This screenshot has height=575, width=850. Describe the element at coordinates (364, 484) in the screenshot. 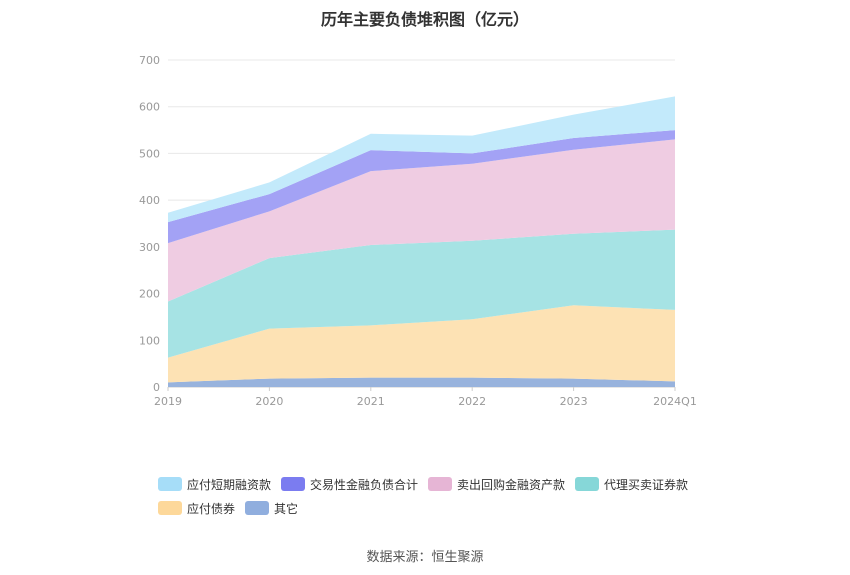

I see `legend-label: 交易性金融负债合计` at that location.